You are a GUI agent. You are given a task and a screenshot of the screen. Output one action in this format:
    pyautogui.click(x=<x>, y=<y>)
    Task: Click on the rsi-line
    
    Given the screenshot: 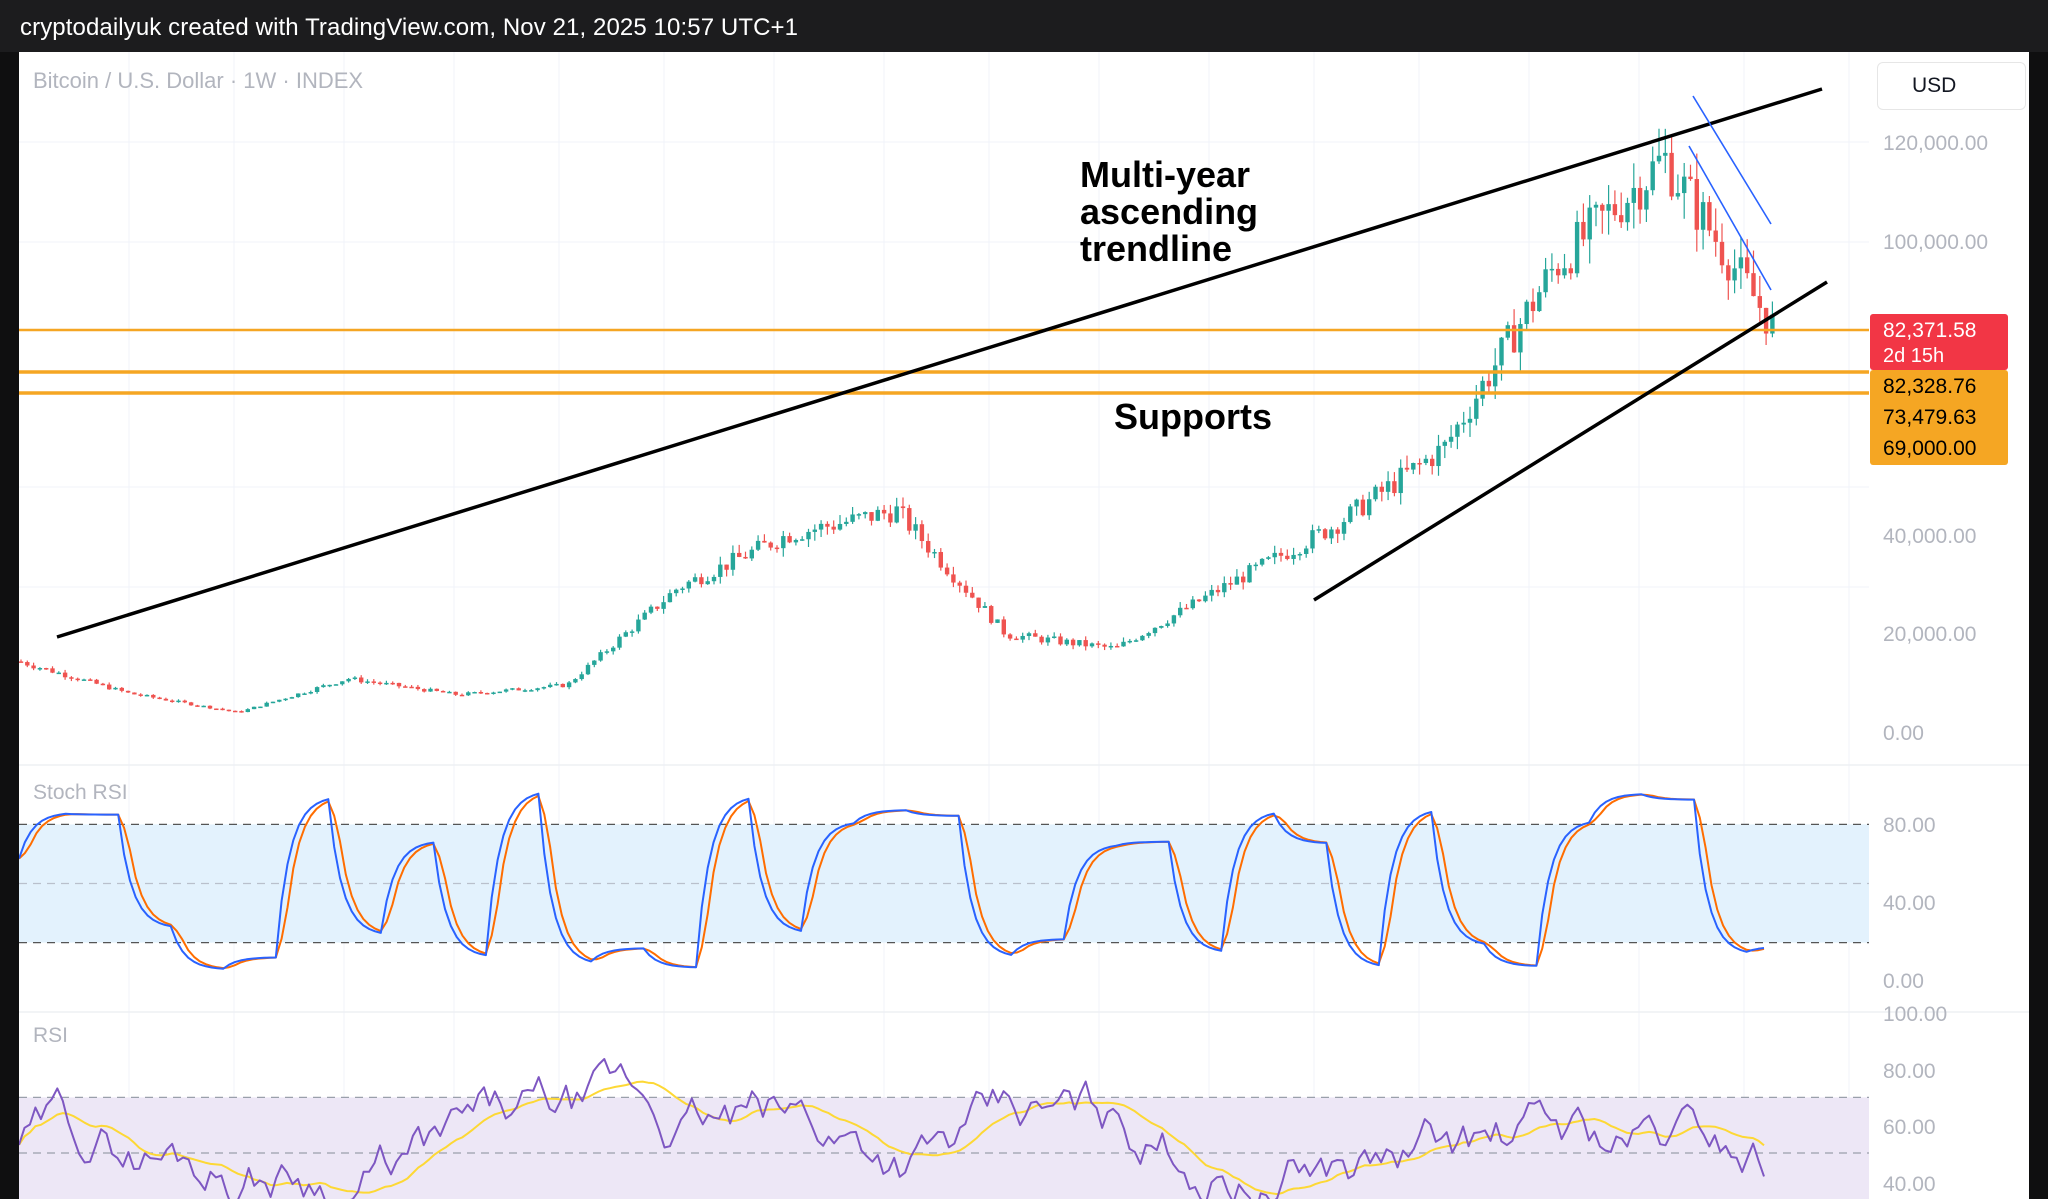 What is the action you would take?
    pyautogui.click(x=892, y=1128)
    